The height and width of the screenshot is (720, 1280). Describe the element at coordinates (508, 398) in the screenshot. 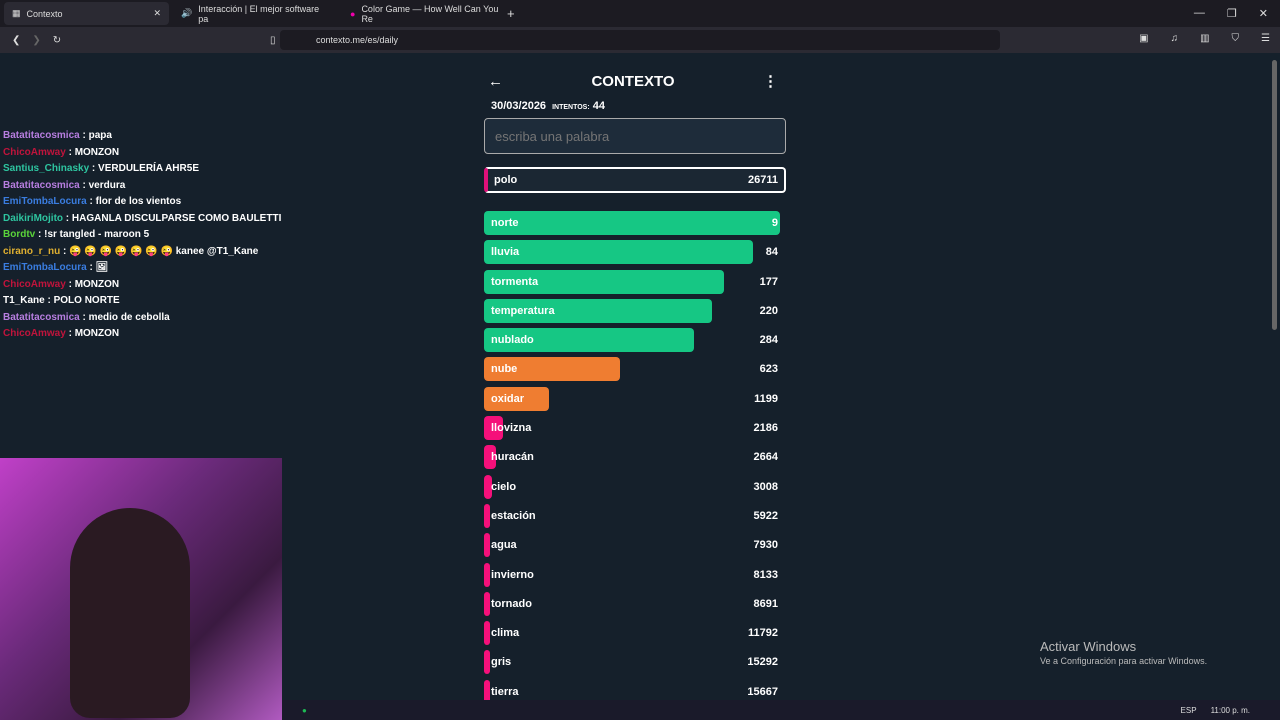

I see `guess-word: oxidar` at that location.